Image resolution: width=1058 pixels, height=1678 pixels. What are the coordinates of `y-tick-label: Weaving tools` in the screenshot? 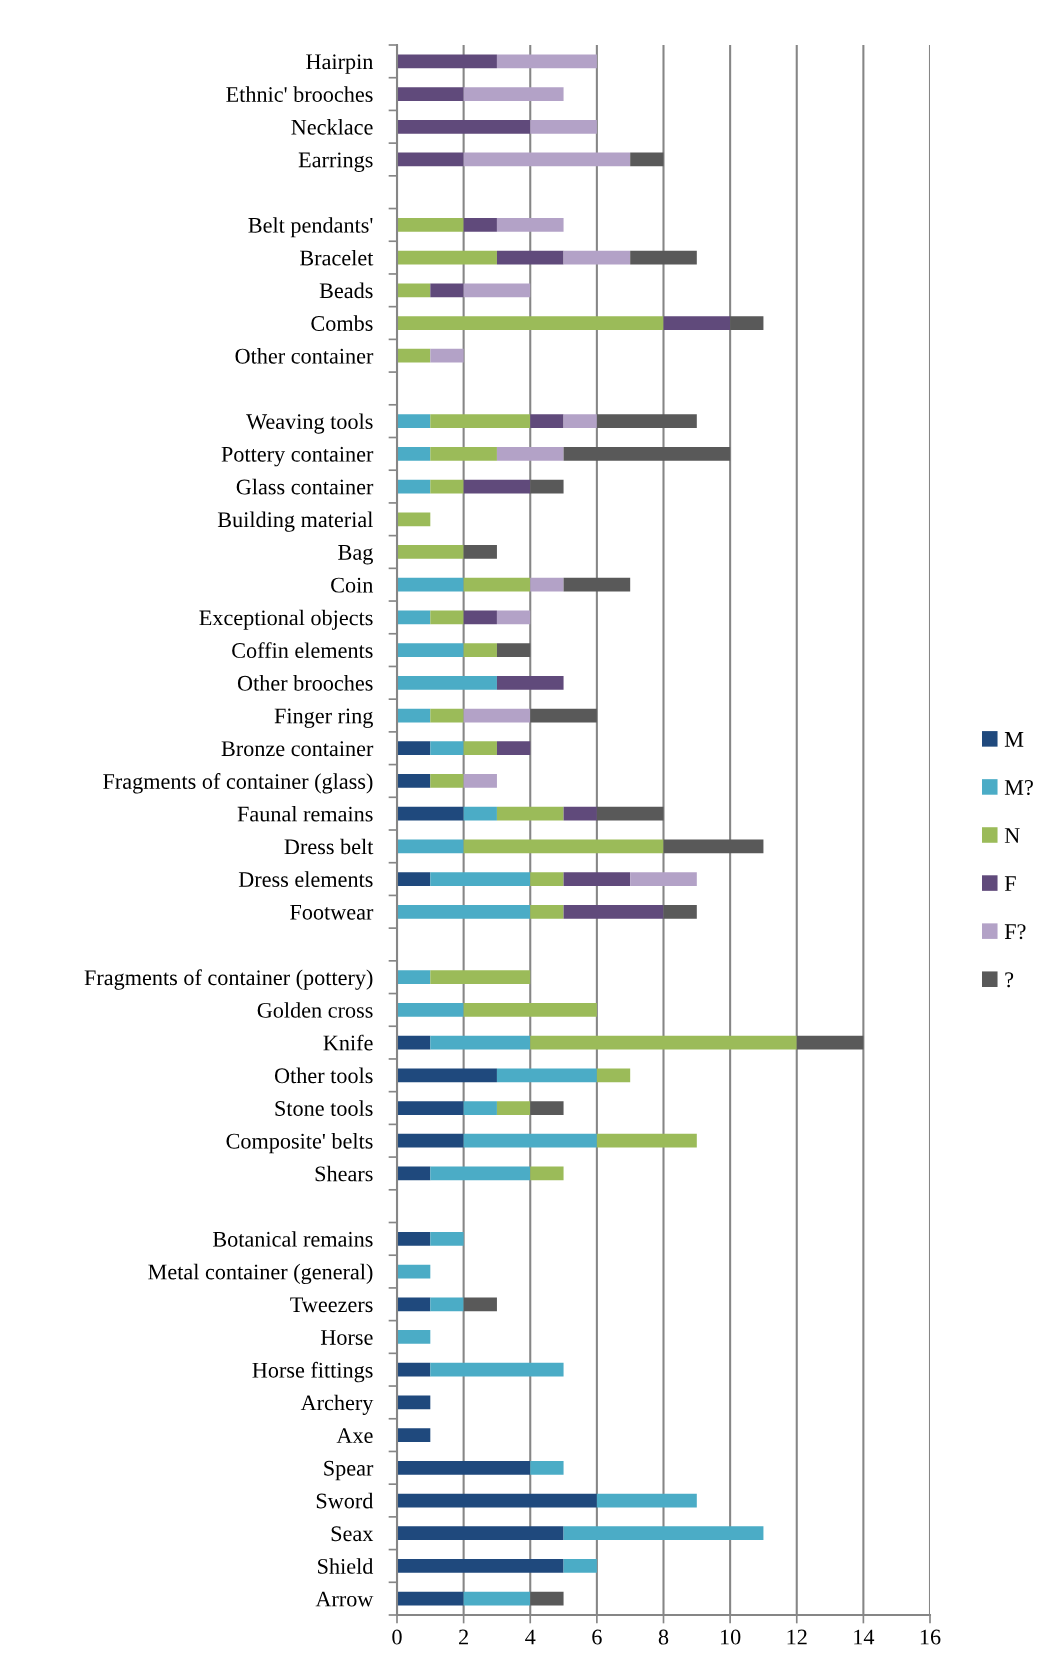 It's located at (309, 423).